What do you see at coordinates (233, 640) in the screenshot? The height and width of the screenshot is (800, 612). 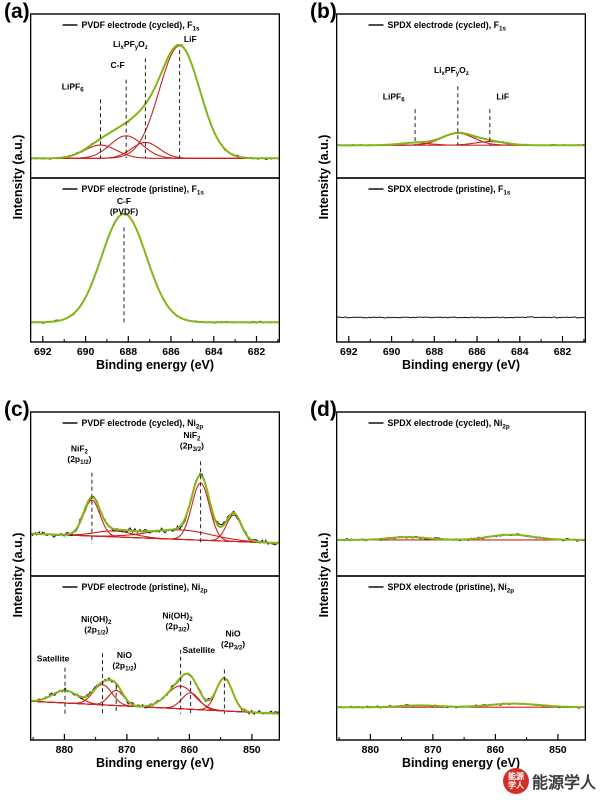 I see `peak-annotation: NiO (2p3/2)` at bounding box center [233, 640].